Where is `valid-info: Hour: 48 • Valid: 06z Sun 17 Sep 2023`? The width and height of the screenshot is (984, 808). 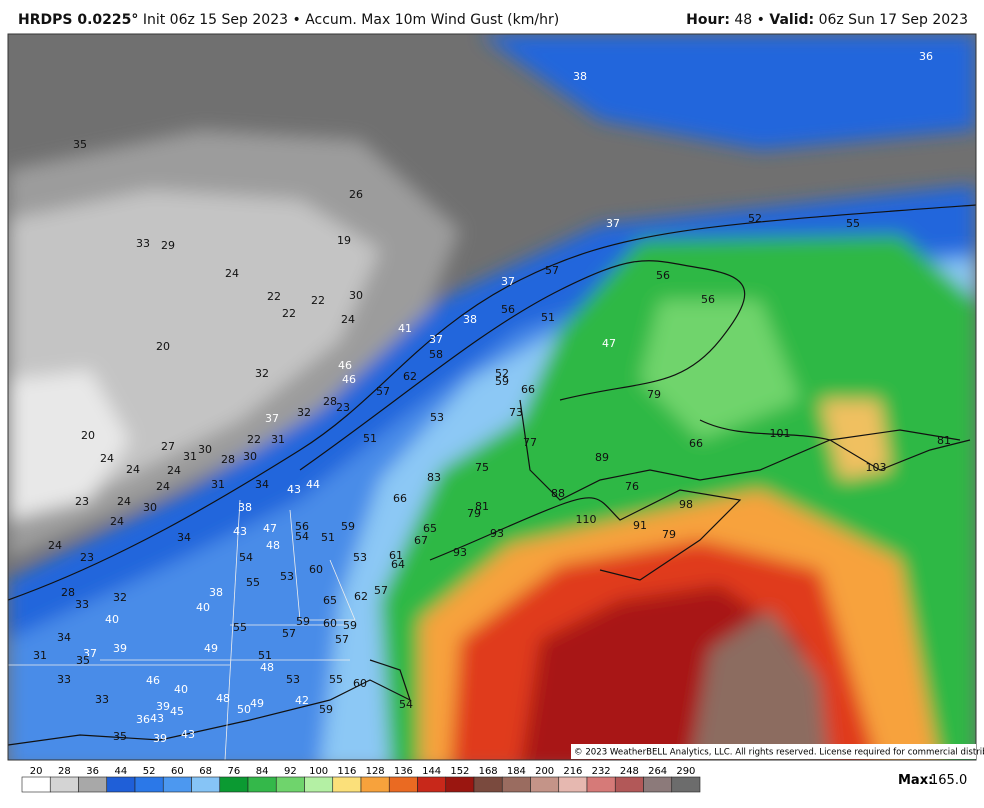
valid-info: Hour: 48 • Valid: 06z Sun 17 Sep 2023 is located at coordinates (827, 20).